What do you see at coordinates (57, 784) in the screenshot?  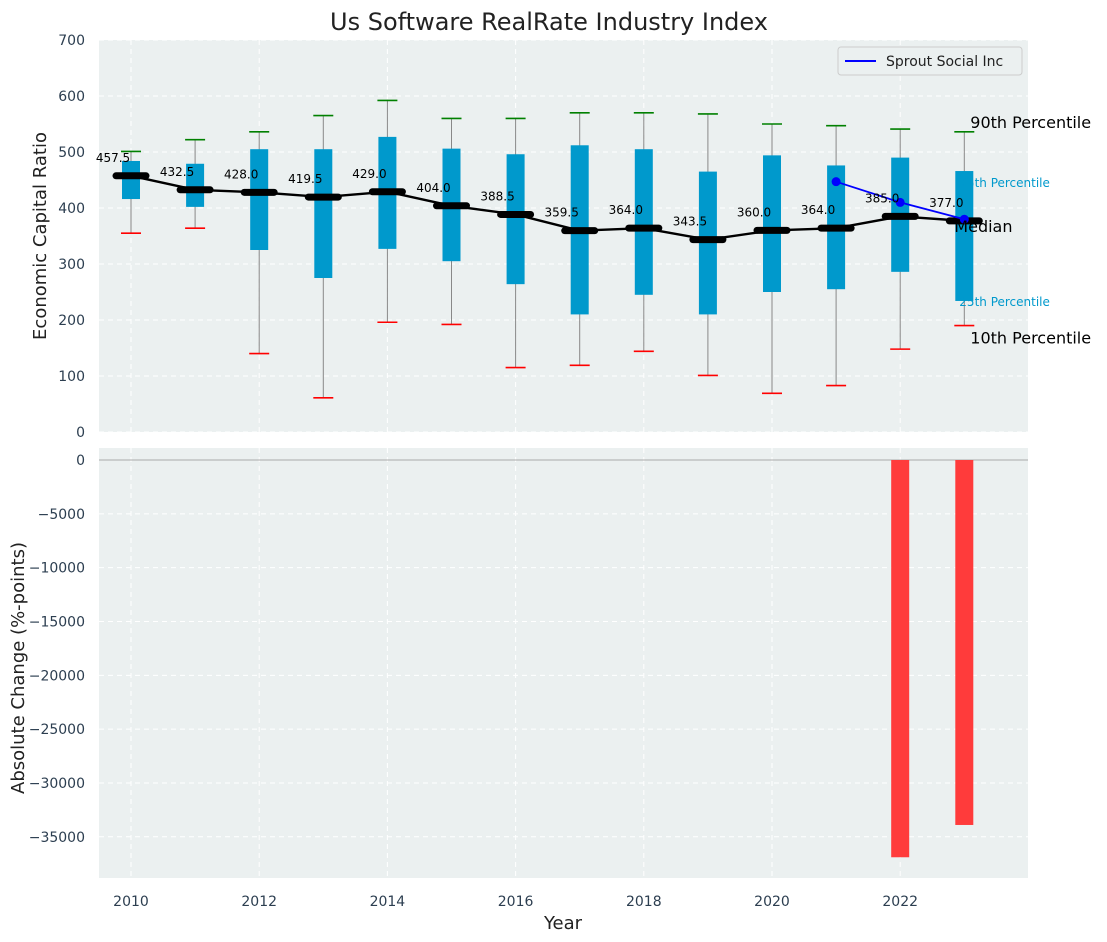 I see `bottom-y-tick-label: −30000` at bounding box center [57, 784].